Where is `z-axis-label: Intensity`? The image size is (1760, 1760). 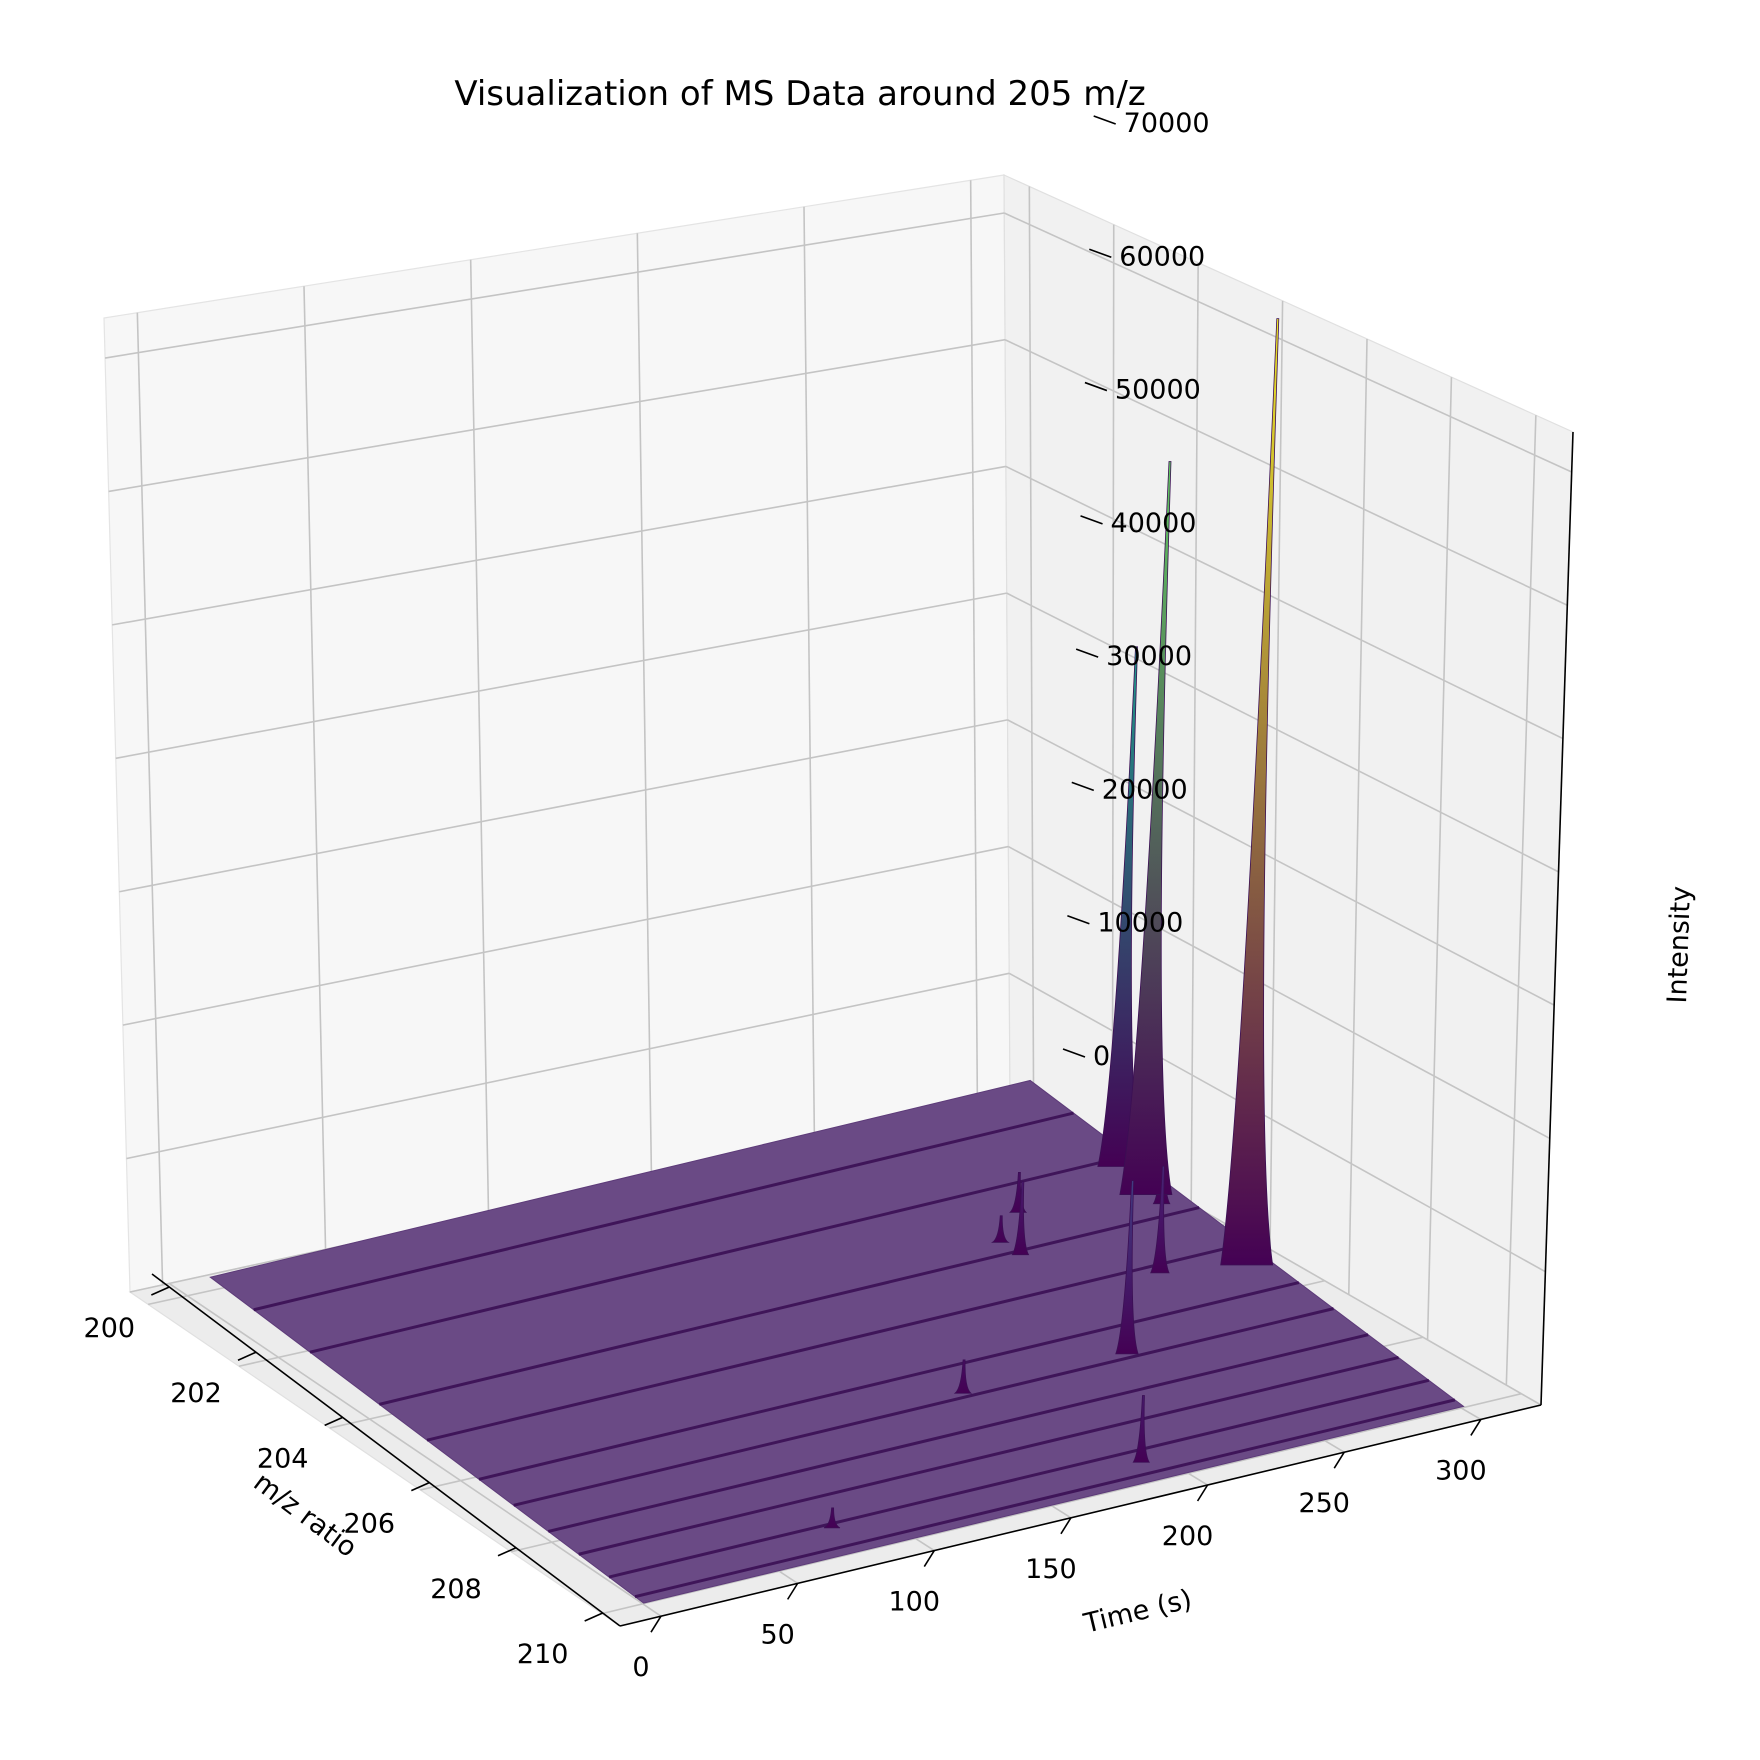
z-axis-label: Intensity is located at coordinates (1679, 944).